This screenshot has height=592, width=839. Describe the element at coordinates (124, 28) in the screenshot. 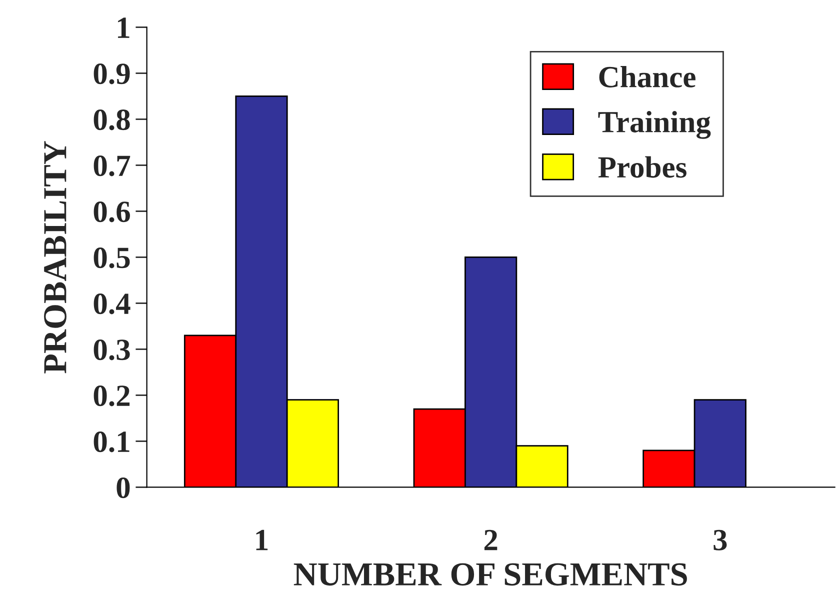

I see `y-tick-label: 1` at that location.